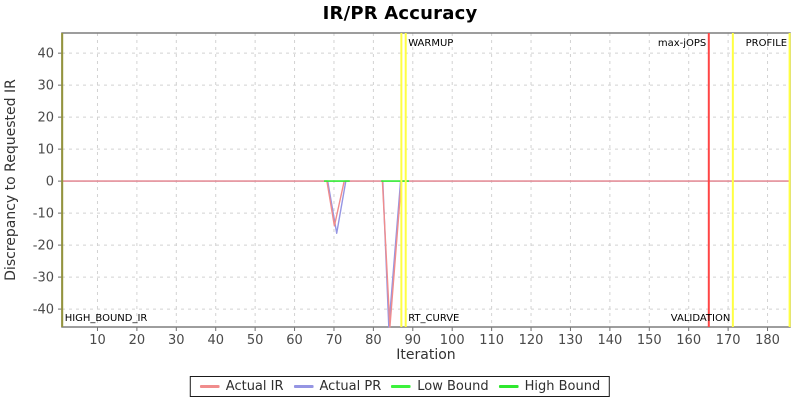  I want to click on x-tick-label: 90, so click(413, 340).